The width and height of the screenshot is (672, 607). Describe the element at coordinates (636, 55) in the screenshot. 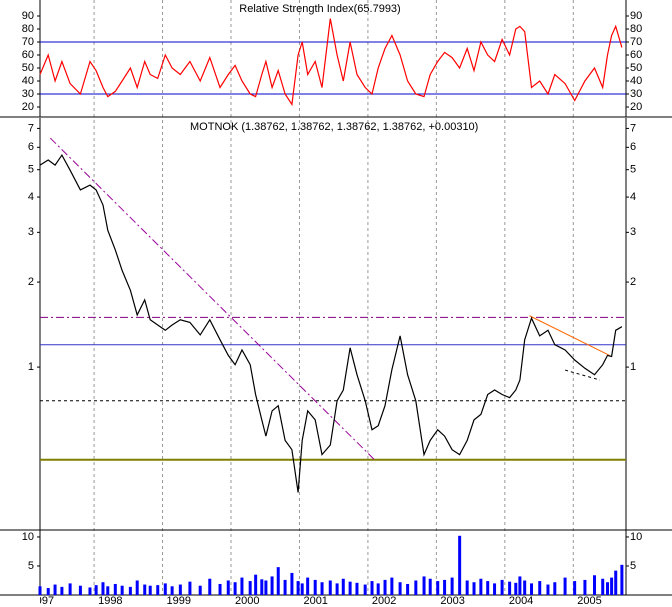

I see `y-tick-label: 60` at that location.